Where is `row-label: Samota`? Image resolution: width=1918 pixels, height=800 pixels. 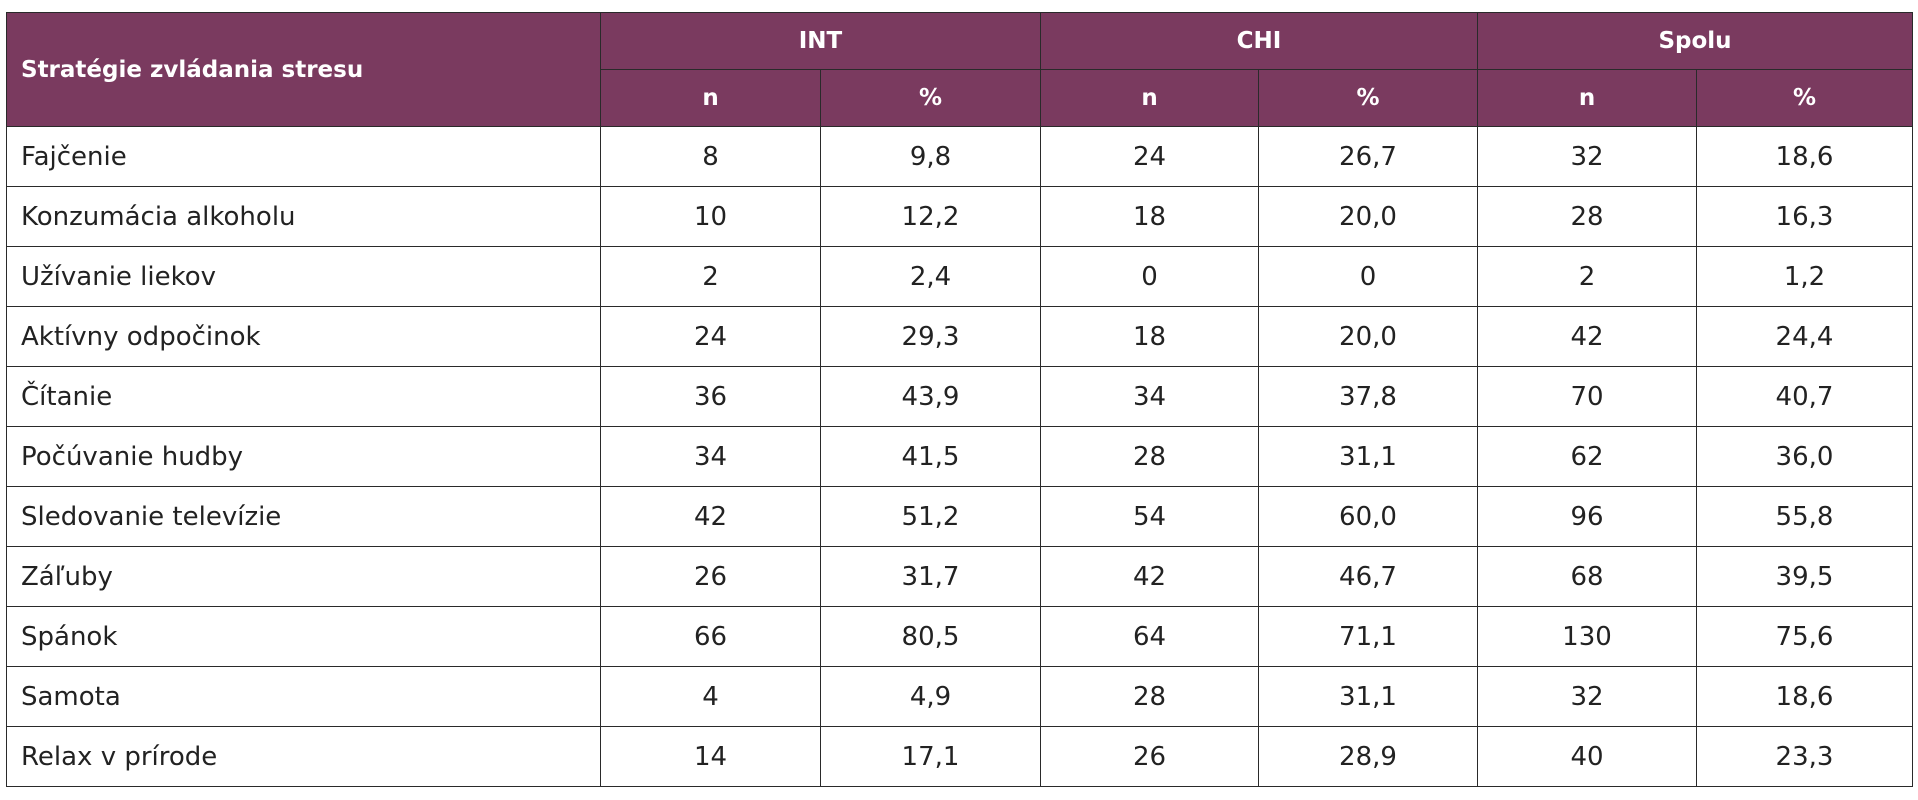 row-label: Samota is located at coordinates (303, 696).